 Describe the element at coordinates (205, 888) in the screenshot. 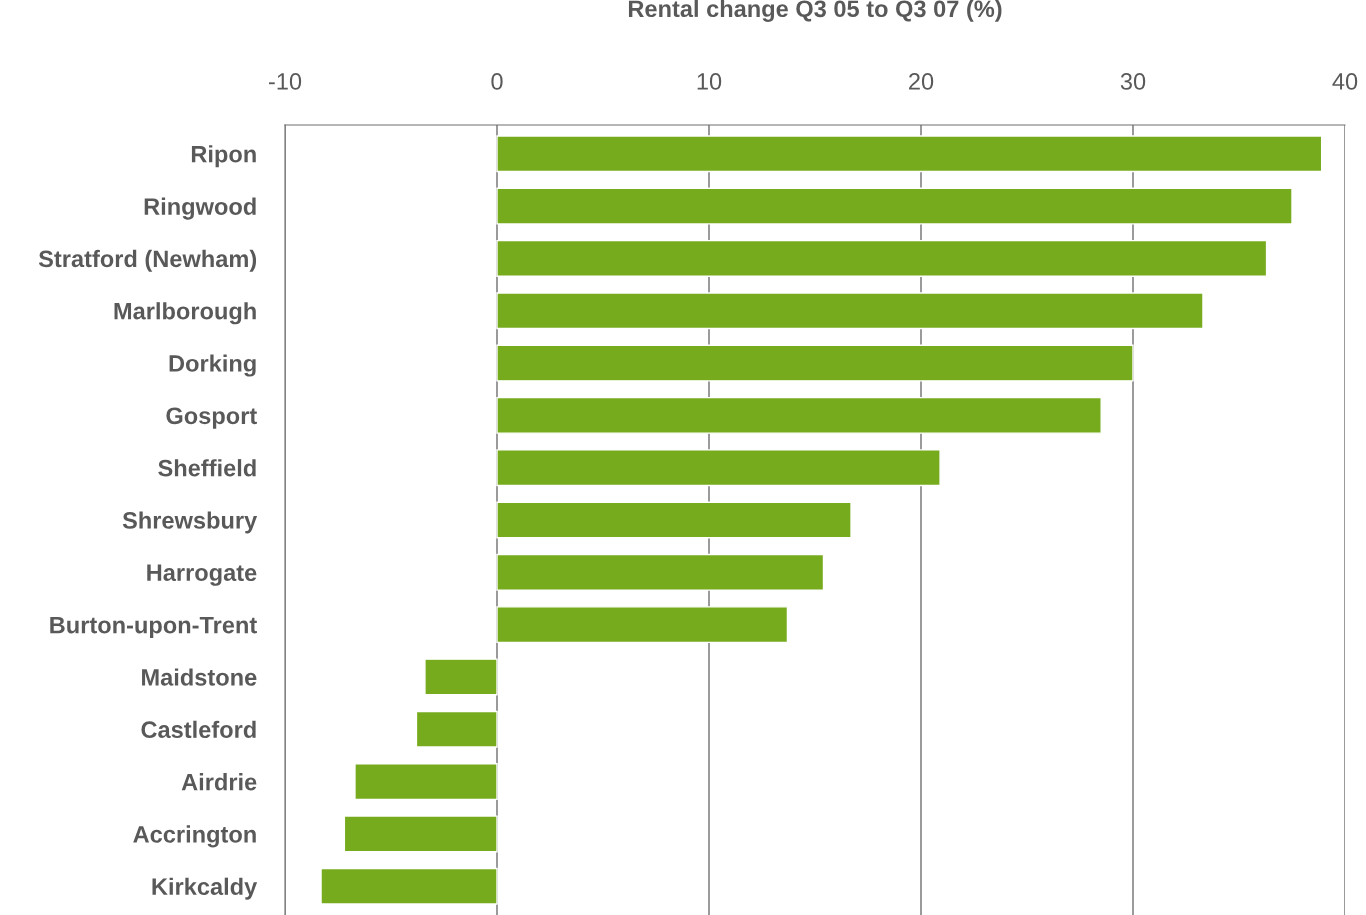

I see `y-tick-label: Kirkcaldy` at that location.